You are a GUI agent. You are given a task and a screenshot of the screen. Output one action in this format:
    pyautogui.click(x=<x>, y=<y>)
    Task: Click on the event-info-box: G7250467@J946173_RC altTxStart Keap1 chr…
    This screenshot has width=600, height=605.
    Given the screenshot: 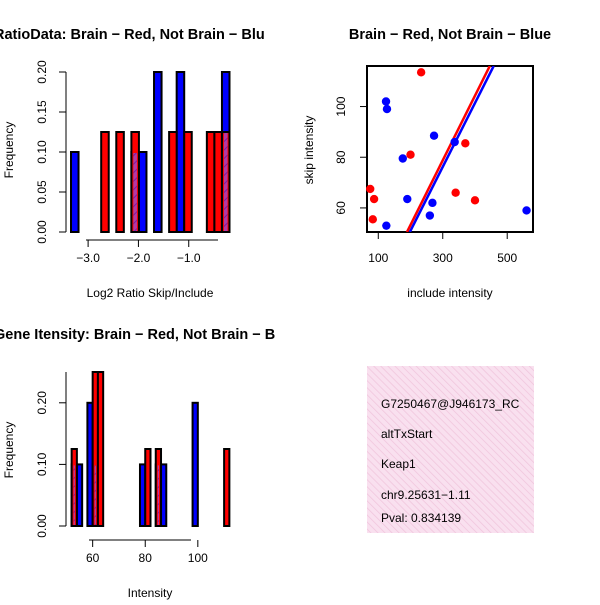 What is the action you would take?
    pyautogui.click(x=450, y=449)
    